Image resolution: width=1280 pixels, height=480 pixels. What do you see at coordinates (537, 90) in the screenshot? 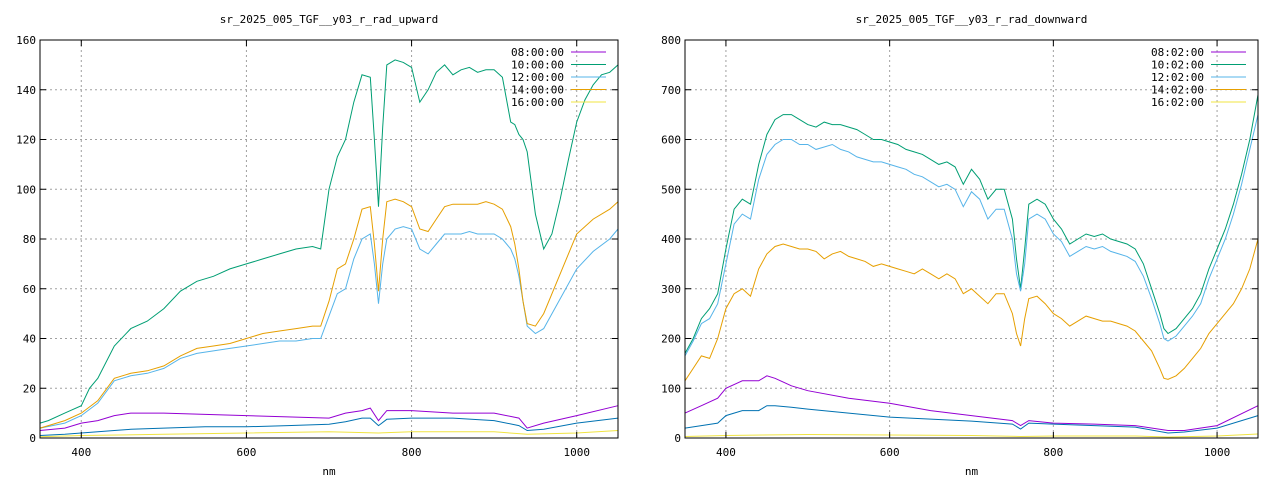
I see `legend-label: 14:00:00` at bounding box center [537, 90].